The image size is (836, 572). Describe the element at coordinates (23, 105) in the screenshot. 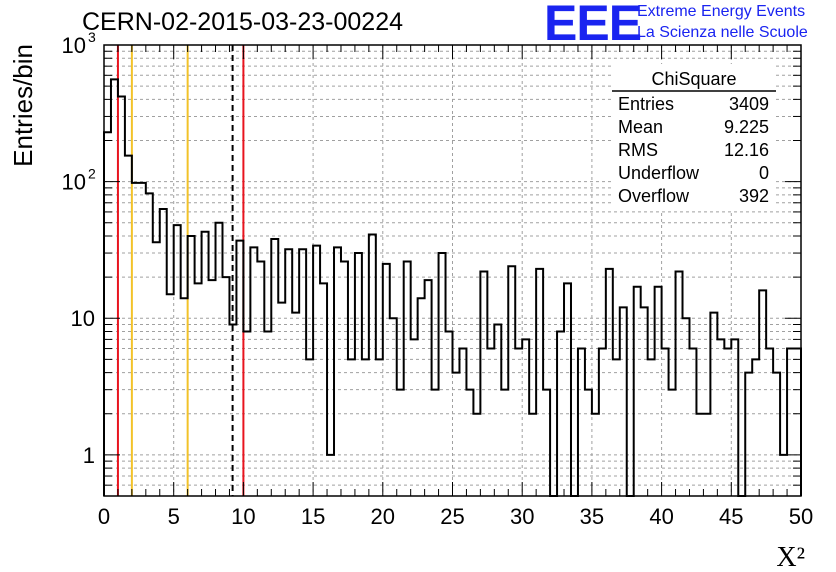

I see `y-axis-label: Entries/bin` at that location.